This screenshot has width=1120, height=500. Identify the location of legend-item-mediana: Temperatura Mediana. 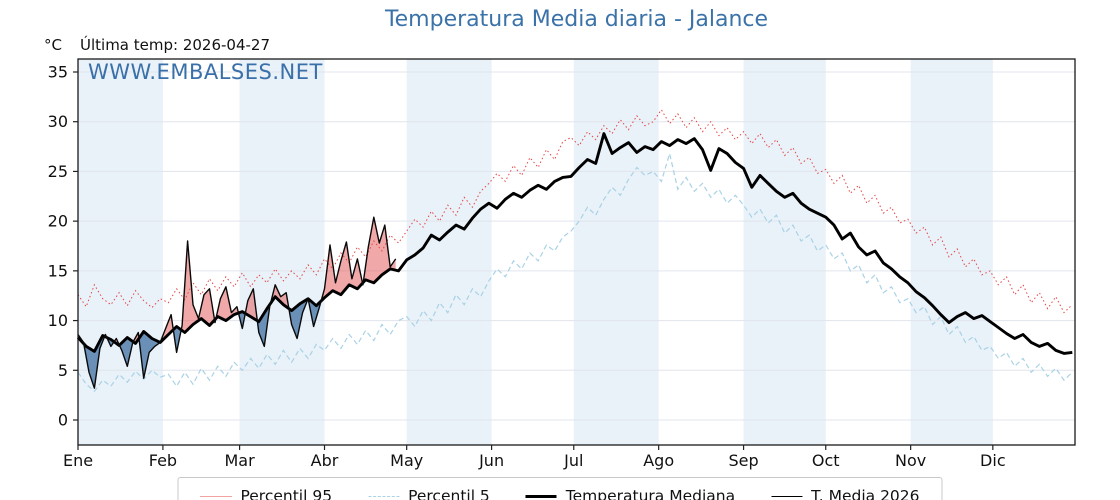
(630, 493).